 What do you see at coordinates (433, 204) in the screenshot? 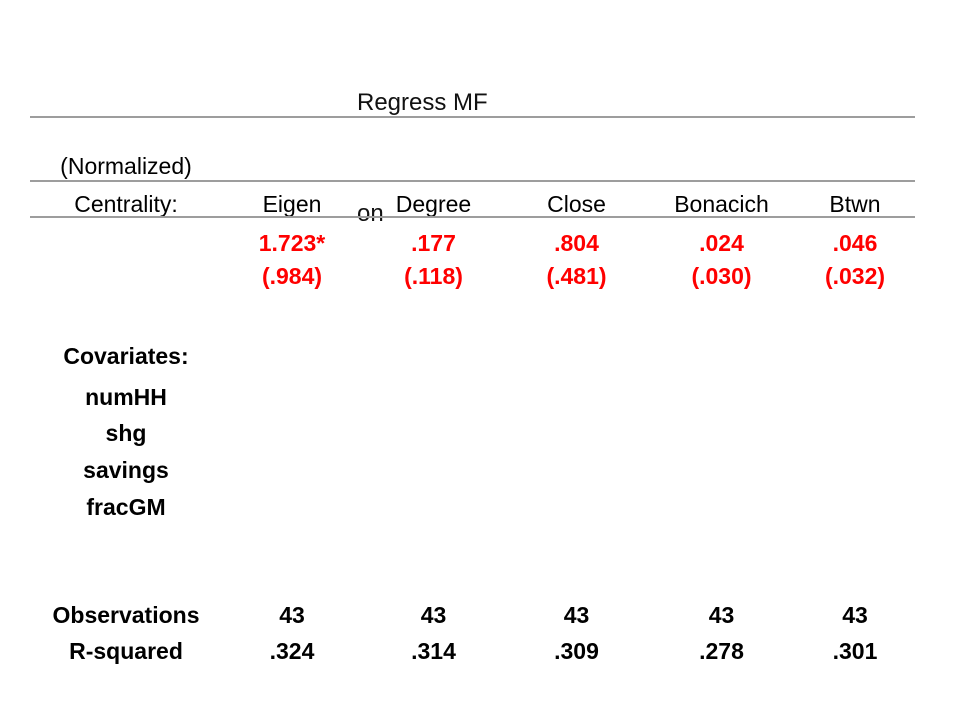
I see `header-col-degree: Degree` at bounding box center [433, 204].